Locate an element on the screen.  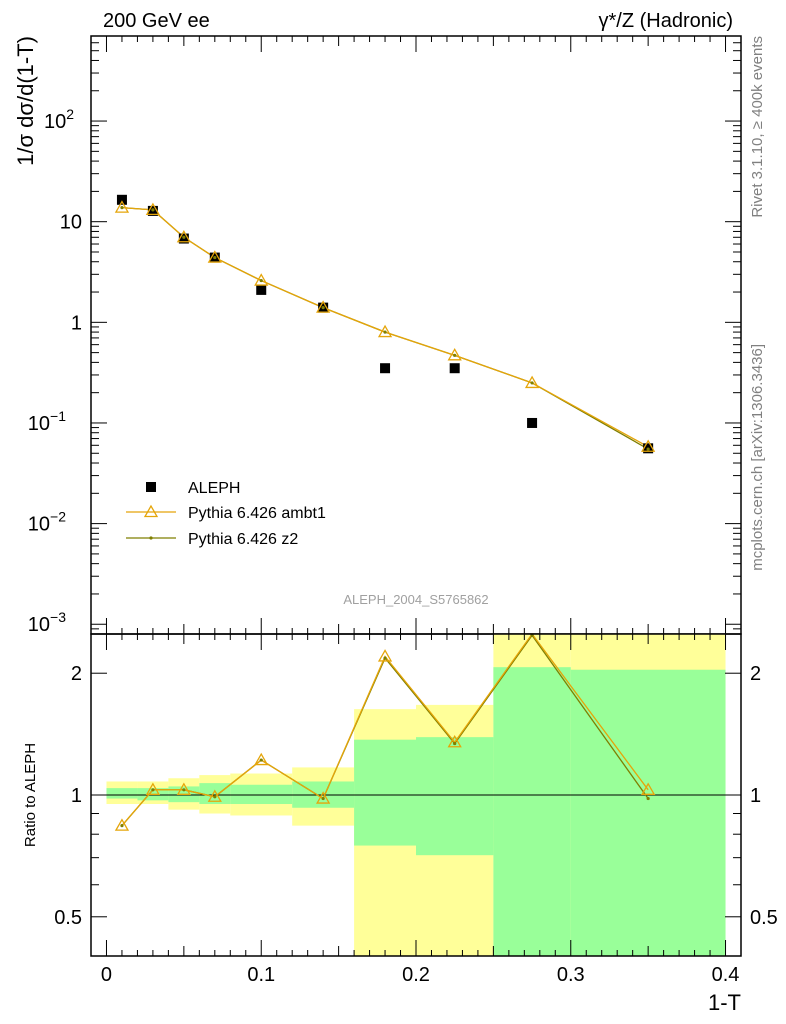
main-y-tick-label-1: 10² is located at coordinates (59, 119).